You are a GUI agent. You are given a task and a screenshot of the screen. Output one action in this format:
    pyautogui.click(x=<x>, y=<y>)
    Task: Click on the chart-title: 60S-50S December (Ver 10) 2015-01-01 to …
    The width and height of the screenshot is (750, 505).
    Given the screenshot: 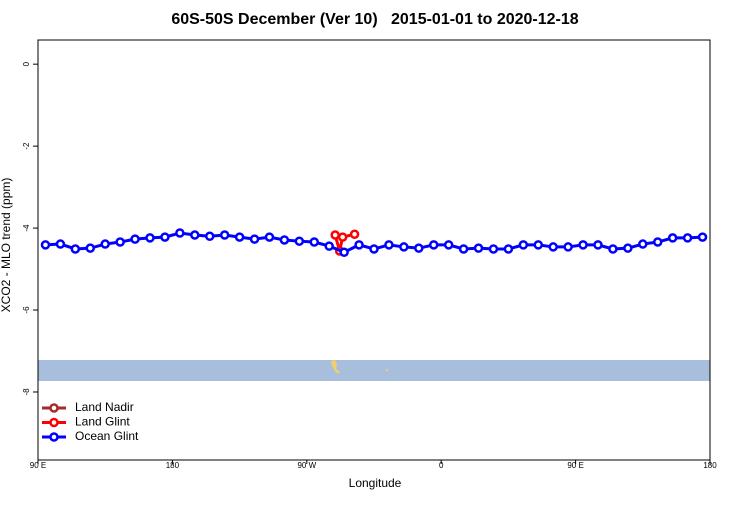 What is the action you would take?
    pyautogui.click(x=374, y=19)
    